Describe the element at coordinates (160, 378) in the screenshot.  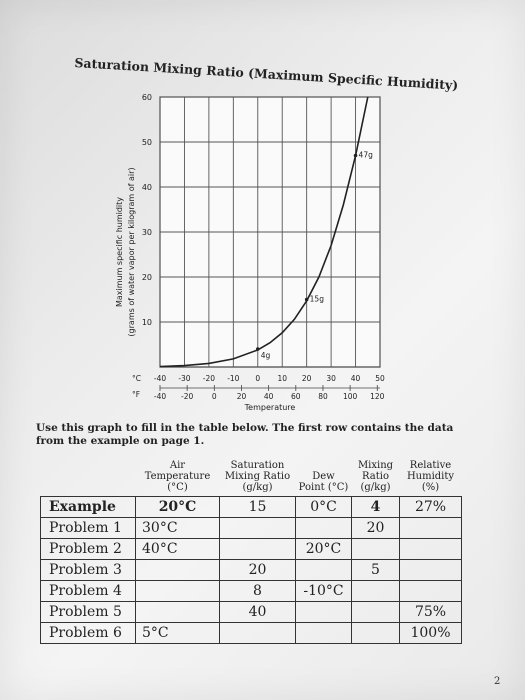
I see `x-tick-label-celsius: -40` at that location.